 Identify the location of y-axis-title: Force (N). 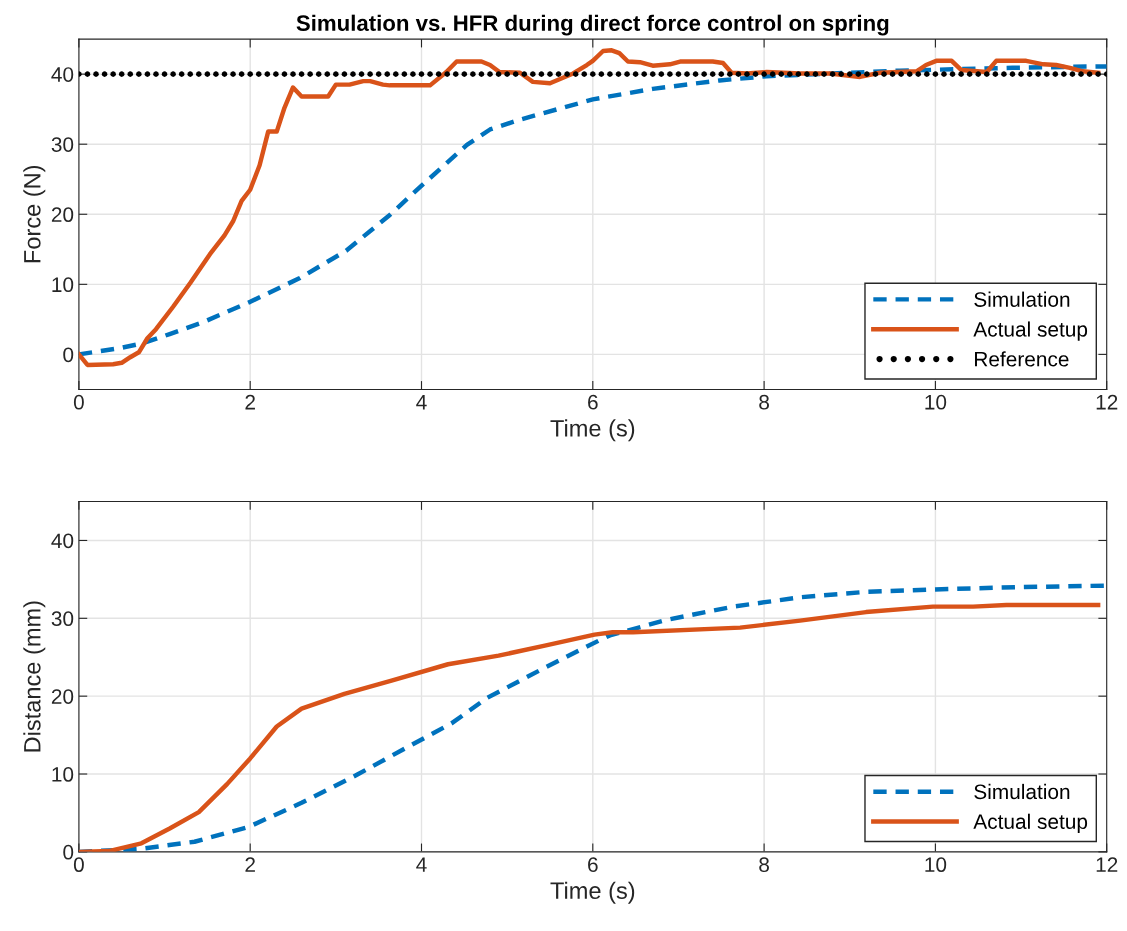
(34, 214).